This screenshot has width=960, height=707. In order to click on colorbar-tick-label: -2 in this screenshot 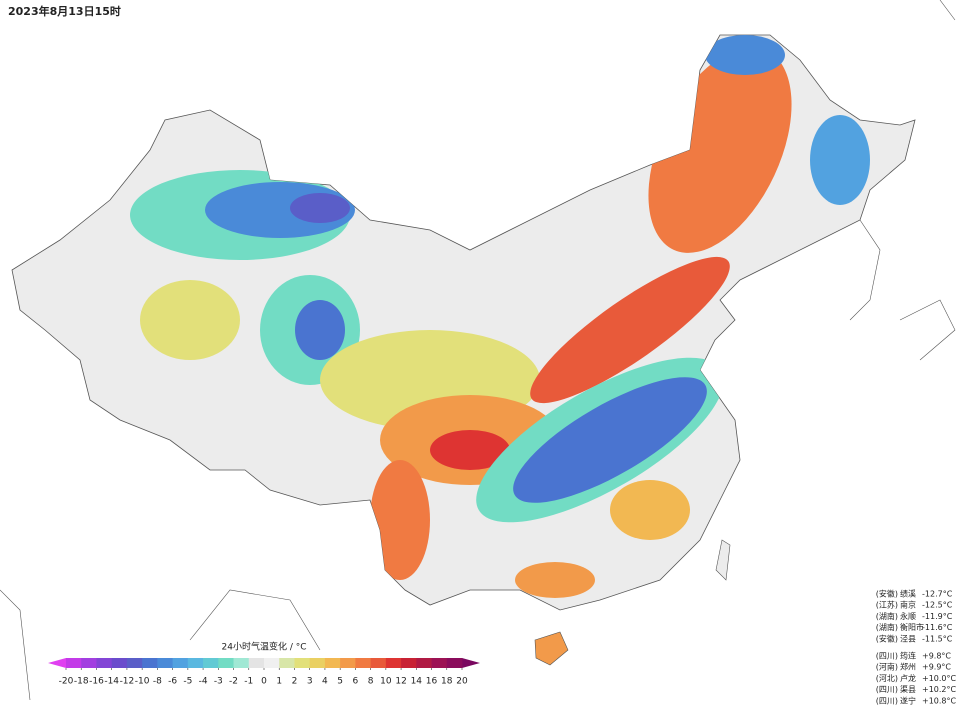, I will do `click(233, 682)`.